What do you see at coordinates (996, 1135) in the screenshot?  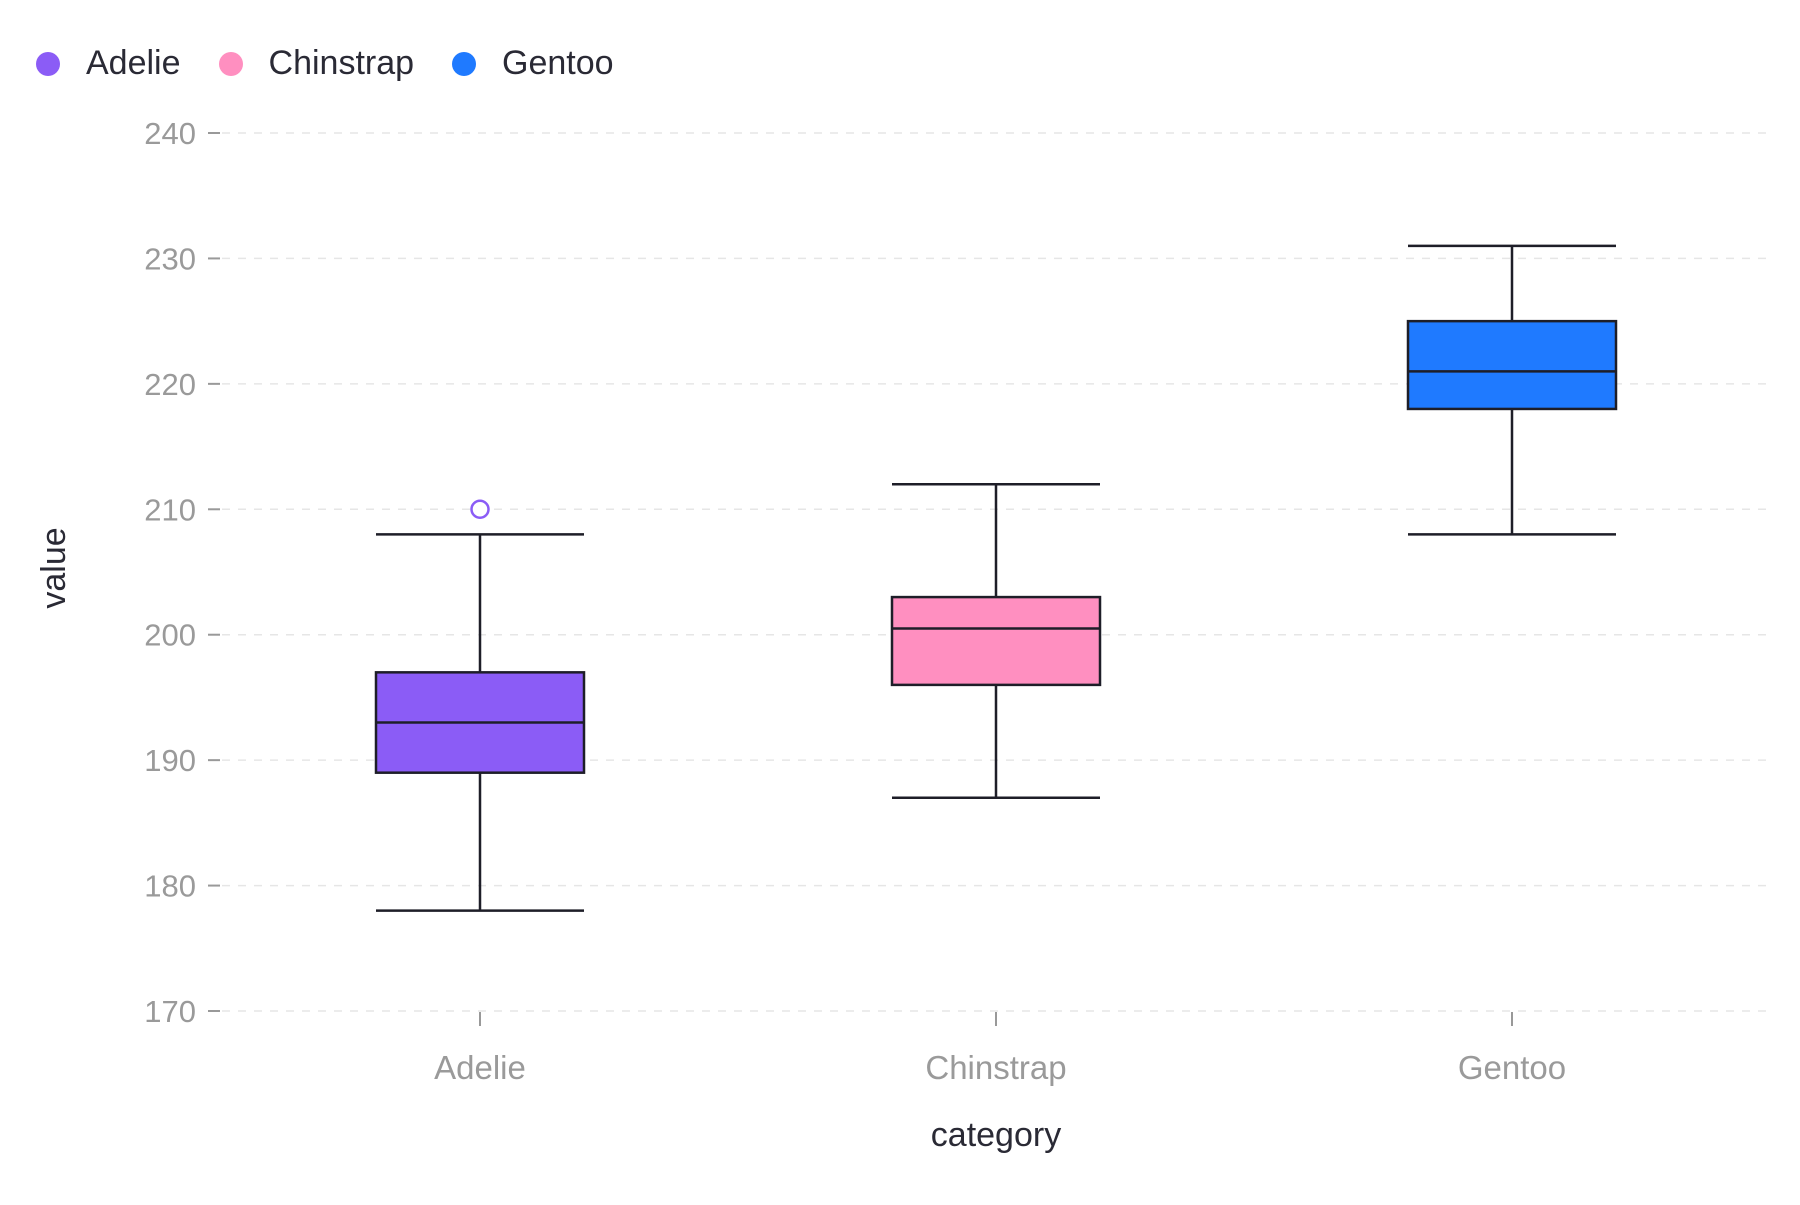 I see `x-axis-title: category` at bounding box center [996, 1135].